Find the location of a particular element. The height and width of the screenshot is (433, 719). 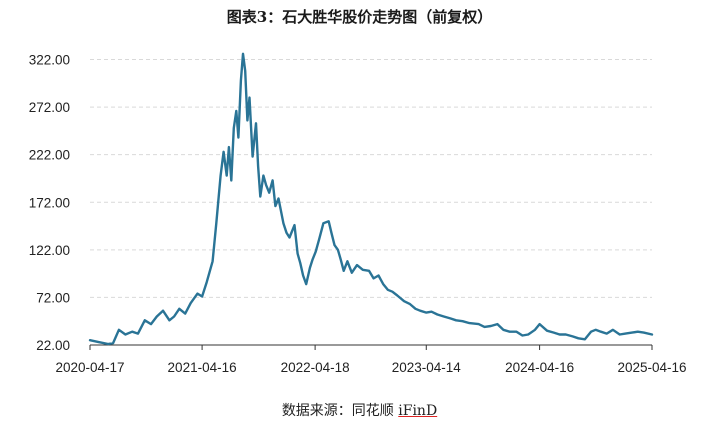

y-tick-label: 272.00 is located at coordinates (49, 107).